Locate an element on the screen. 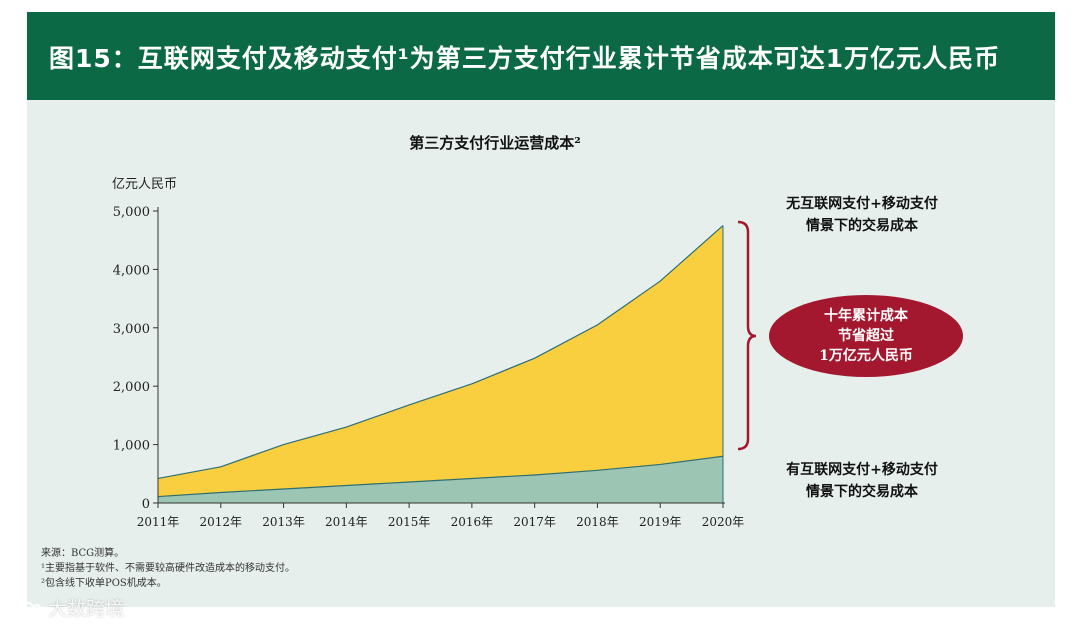  legend-top-line-1: 无互联网支付+移动支付 is located at coordinates (861, 203).